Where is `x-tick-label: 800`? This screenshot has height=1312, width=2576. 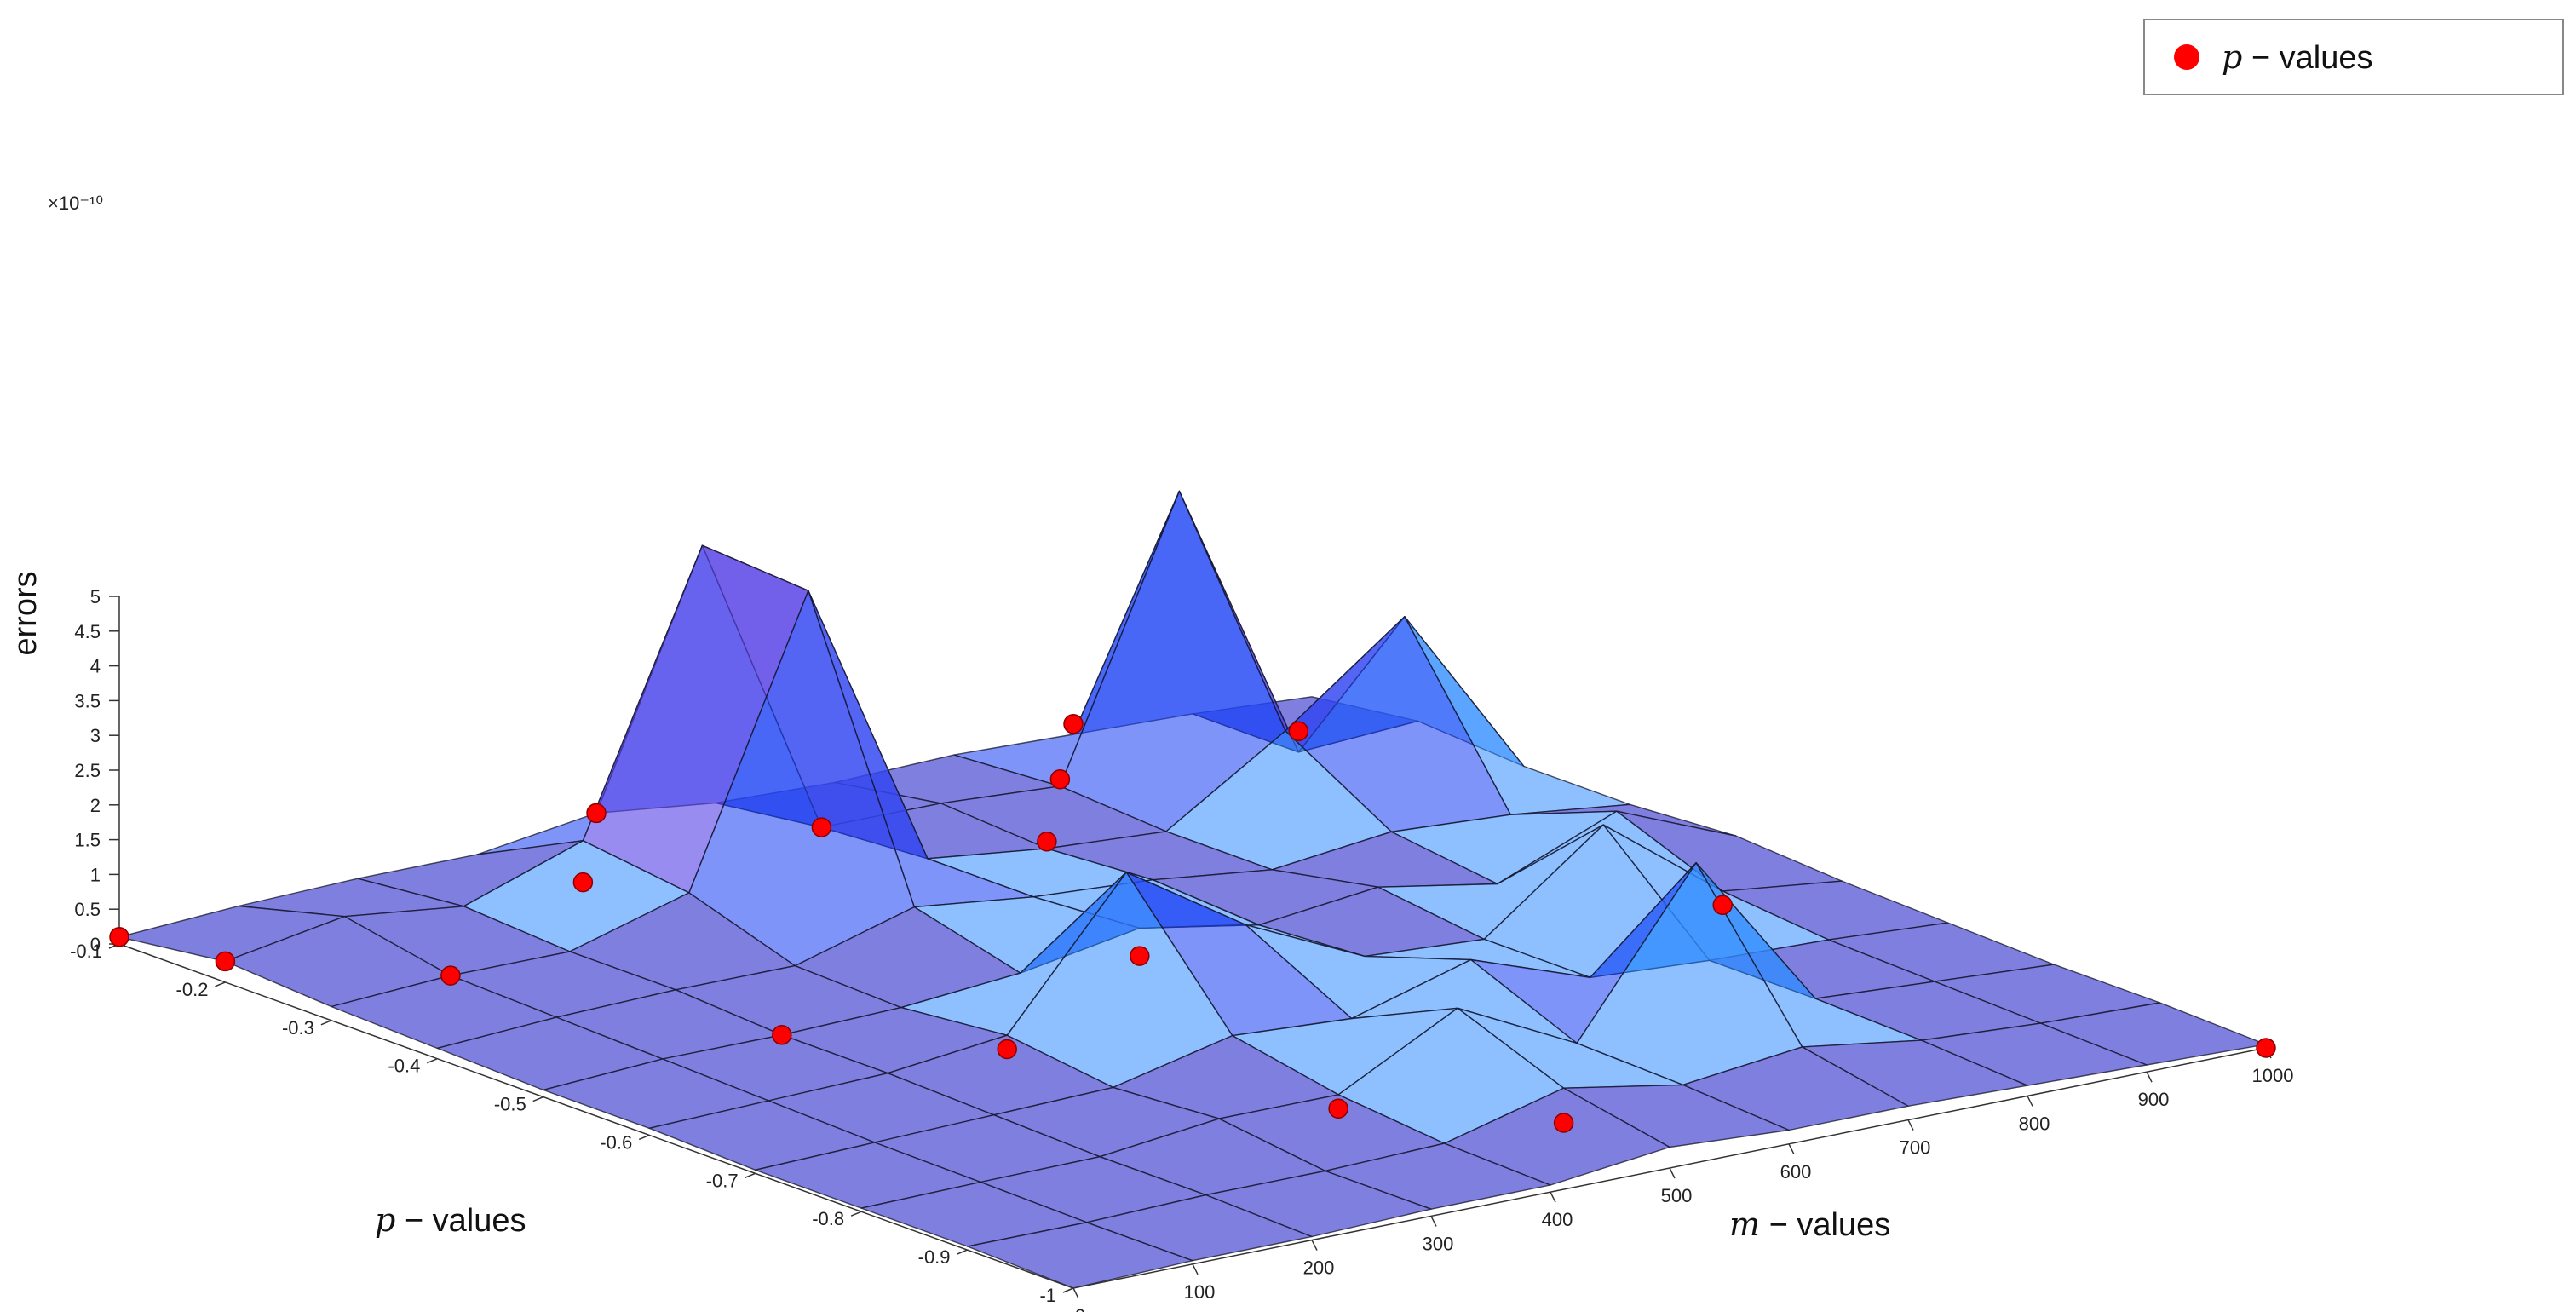
x-tick-label: 800 is located at coordinates (2035, 1123).